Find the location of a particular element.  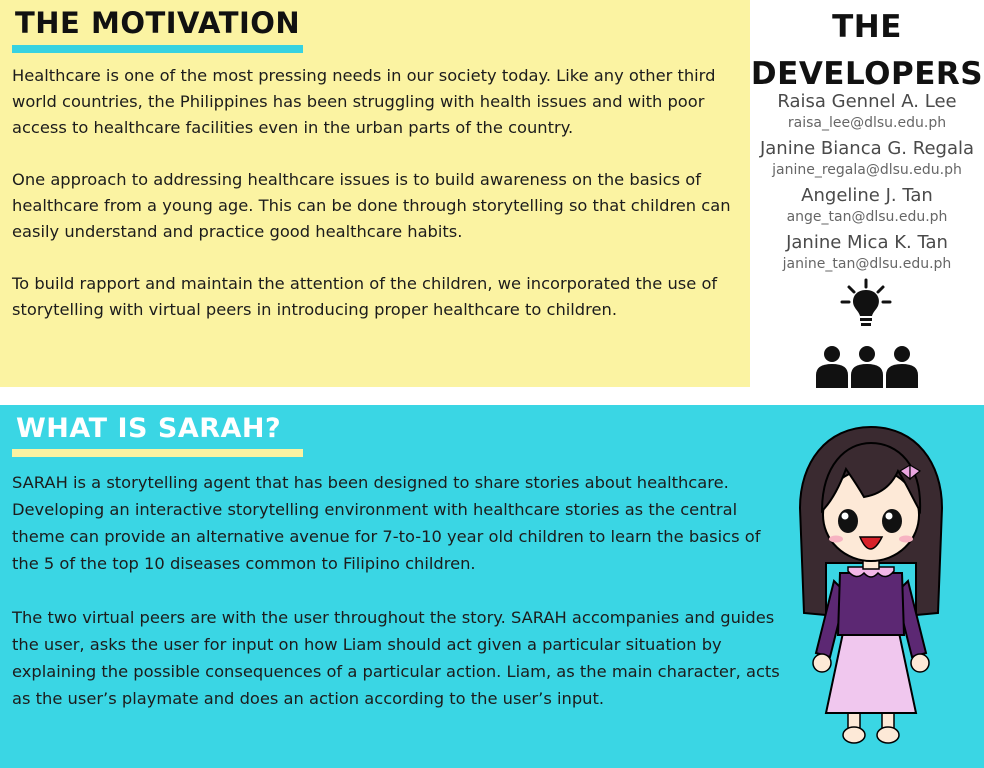

developers-title-line-1: THE is located at coordinates (867, 27).